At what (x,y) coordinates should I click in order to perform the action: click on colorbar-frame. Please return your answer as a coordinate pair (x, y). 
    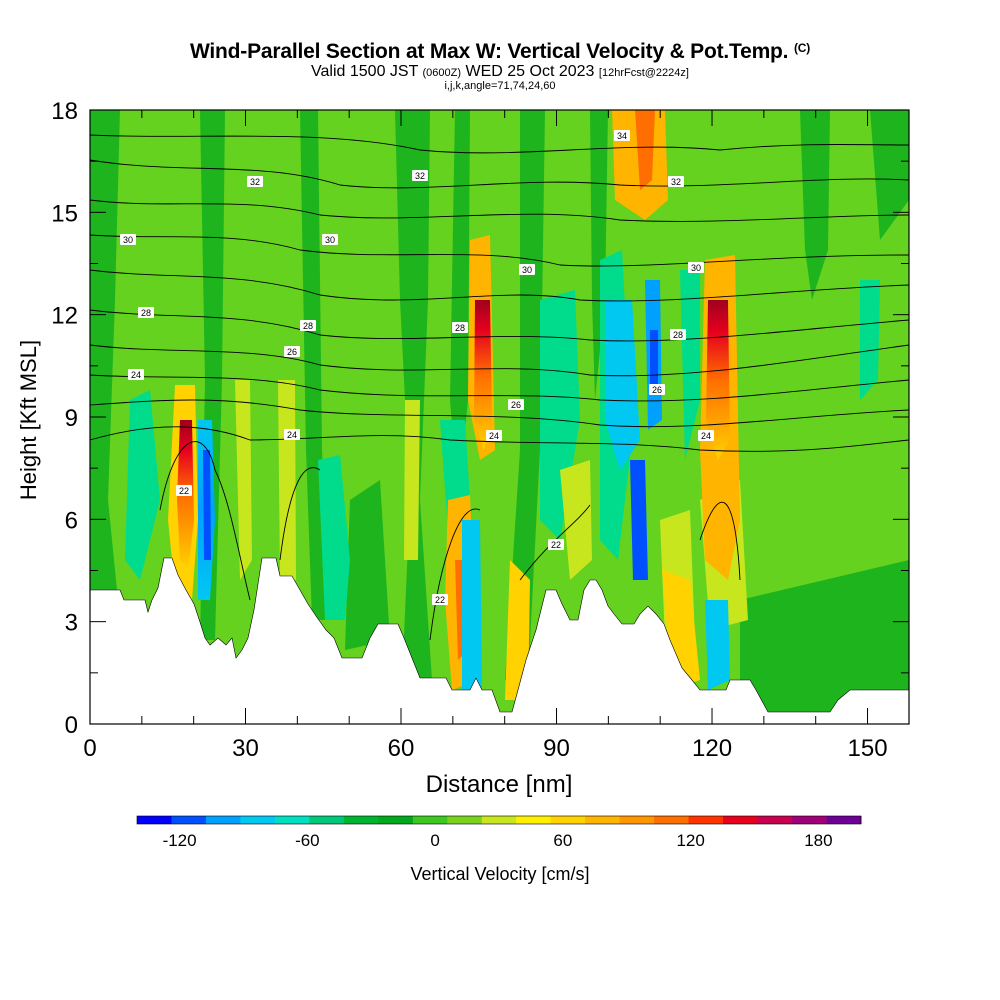
    Looking at the image, I should click on (499, 820).